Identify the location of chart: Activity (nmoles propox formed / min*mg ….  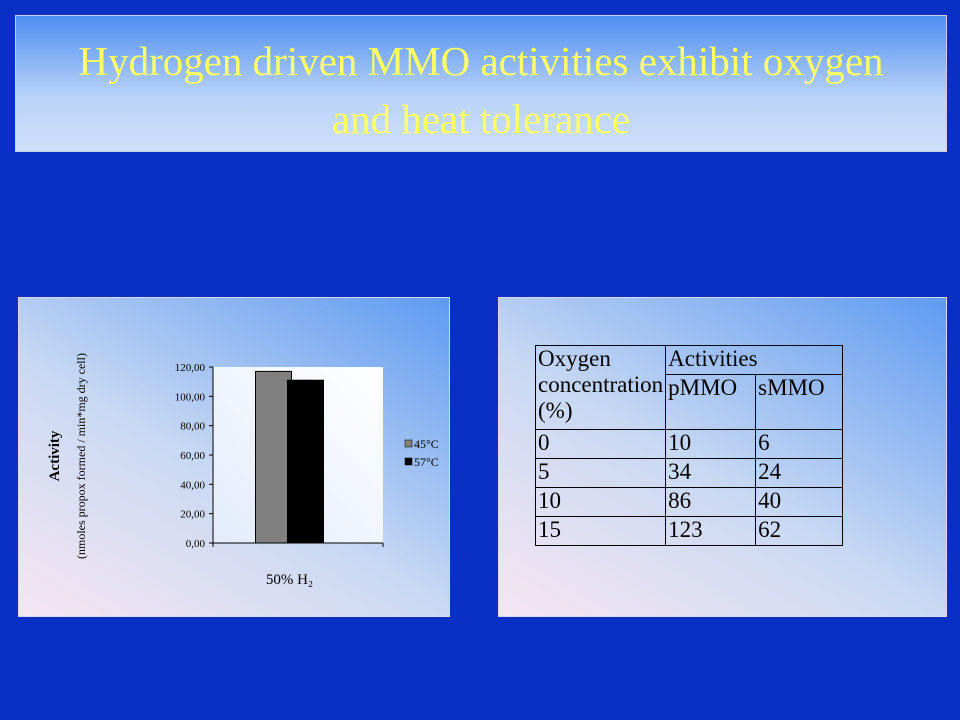
(243, 470).